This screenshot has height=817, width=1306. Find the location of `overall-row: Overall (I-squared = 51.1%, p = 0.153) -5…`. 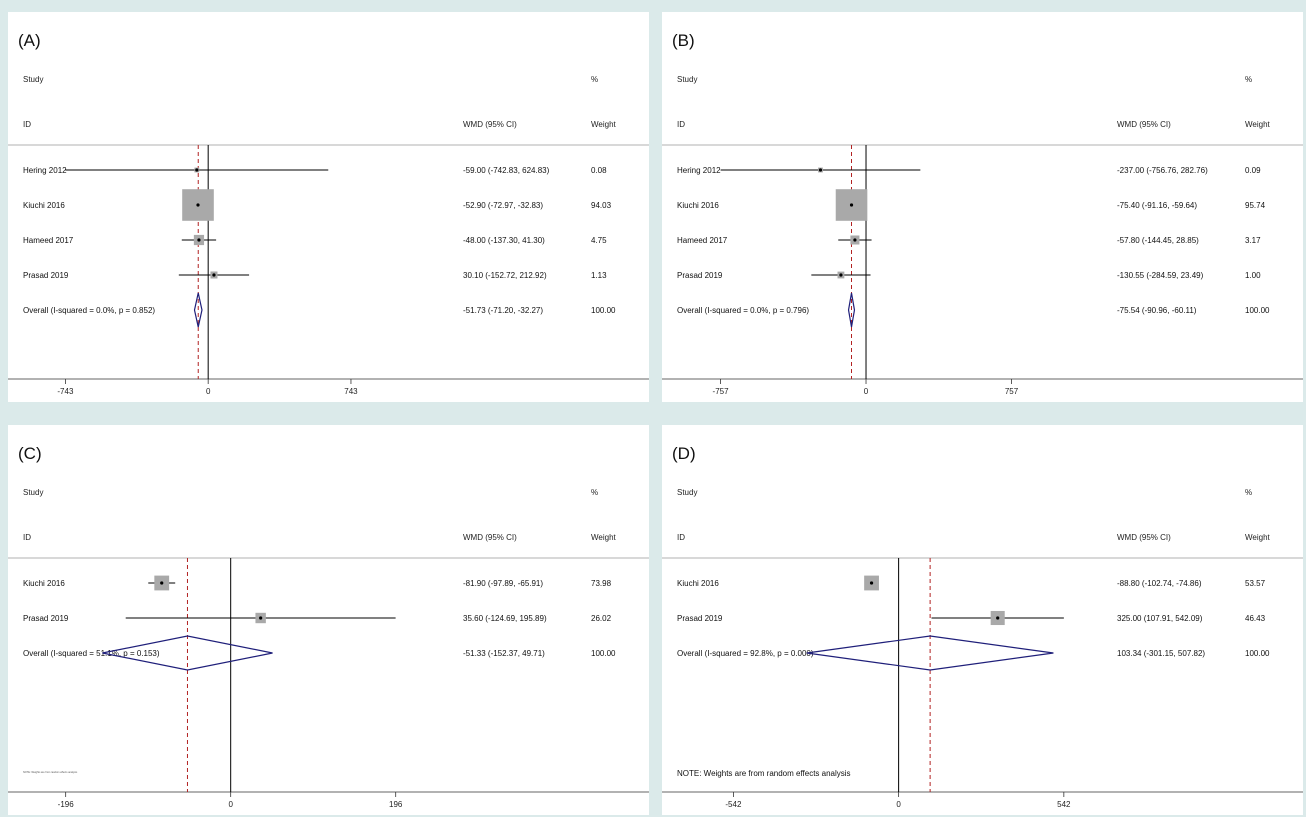

overall-row: Overall (I-squared = 51.1%, p = 0.153) -5… is located at coordinates (319, 653).